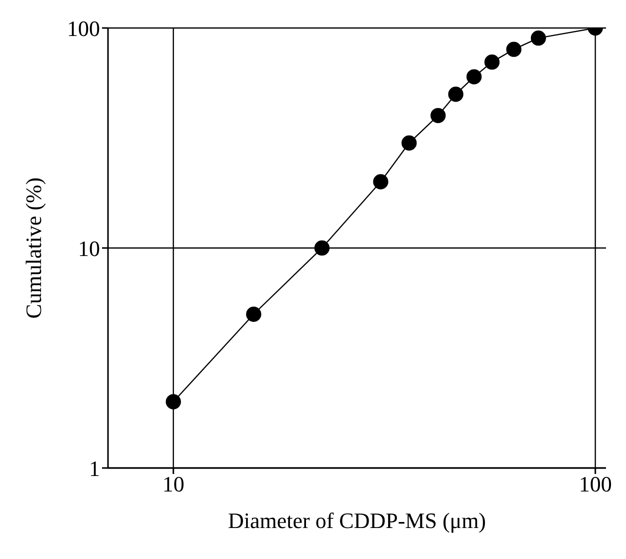  I want to click on y-axis-title: Cumulative (%), so click(33, 248).